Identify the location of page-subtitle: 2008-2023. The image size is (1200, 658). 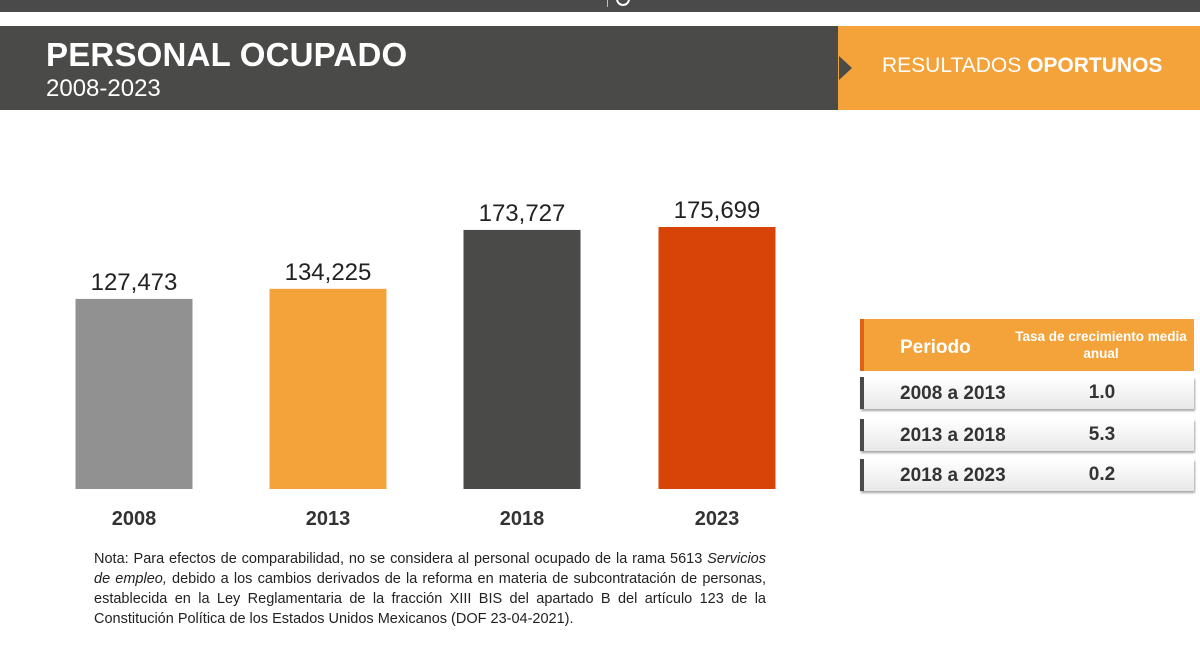
(103, 88).